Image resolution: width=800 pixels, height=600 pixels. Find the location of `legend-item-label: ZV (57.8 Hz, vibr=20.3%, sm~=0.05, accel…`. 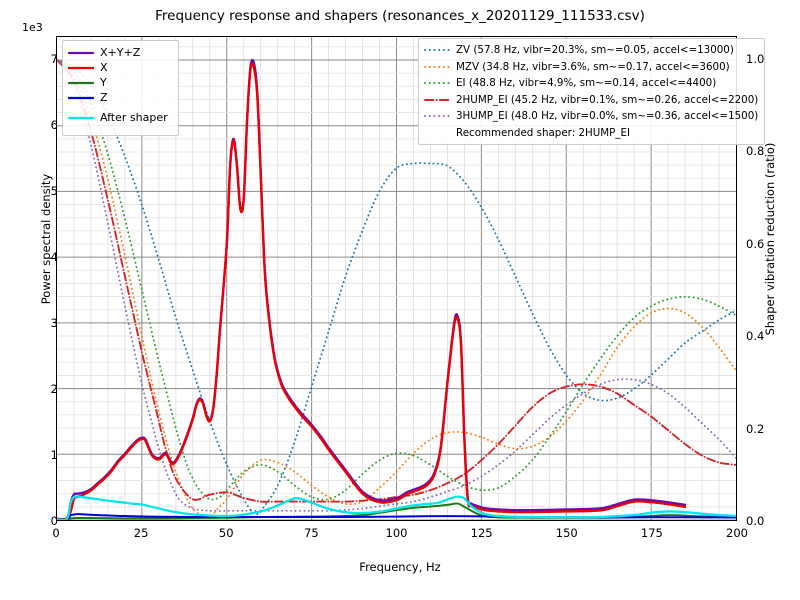

legend-item-label: ZV (57.8 Hz, vibr=20.3%, sm~=0.05, accel… is located at coordinates (595, 50).